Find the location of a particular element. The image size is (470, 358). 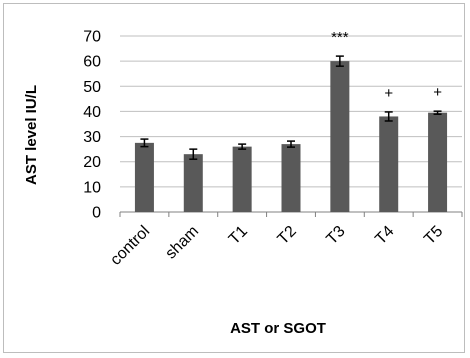

y-tick-labels: 0 10 20 30 40 50 60 70 is located at coordinates (92, 125).